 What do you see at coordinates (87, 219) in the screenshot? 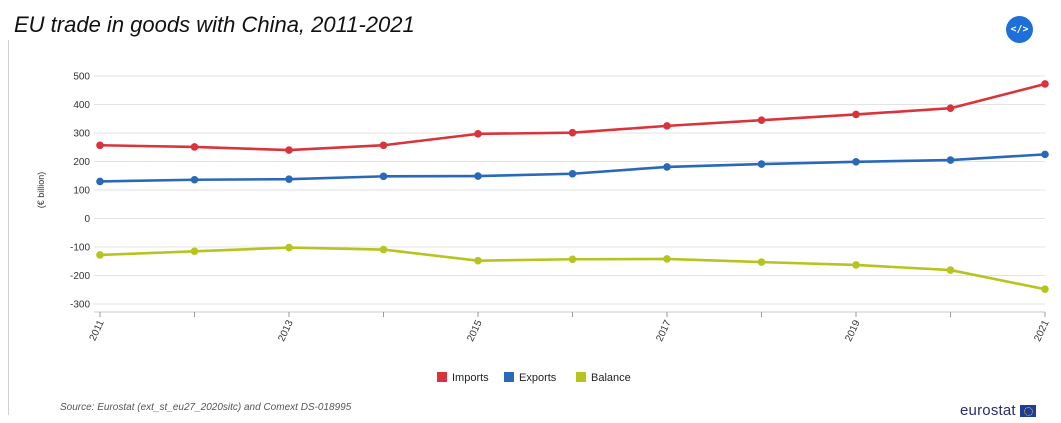
I see `y-tick-label: 0` at bounding box center [87, 219].